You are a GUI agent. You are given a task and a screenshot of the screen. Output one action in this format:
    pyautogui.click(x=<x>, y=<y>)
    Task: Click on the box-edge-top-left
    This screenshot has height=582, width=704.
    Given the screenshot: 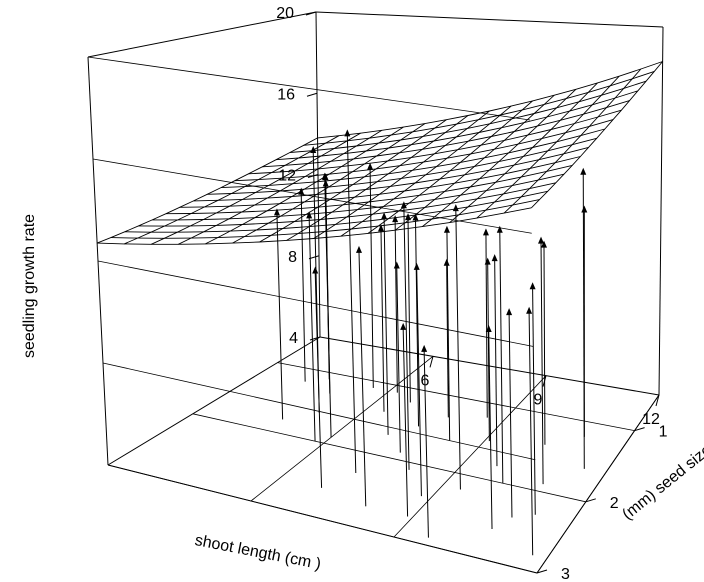 What is the action you would take?
    pyautogui.click(x=202, y=34)
    